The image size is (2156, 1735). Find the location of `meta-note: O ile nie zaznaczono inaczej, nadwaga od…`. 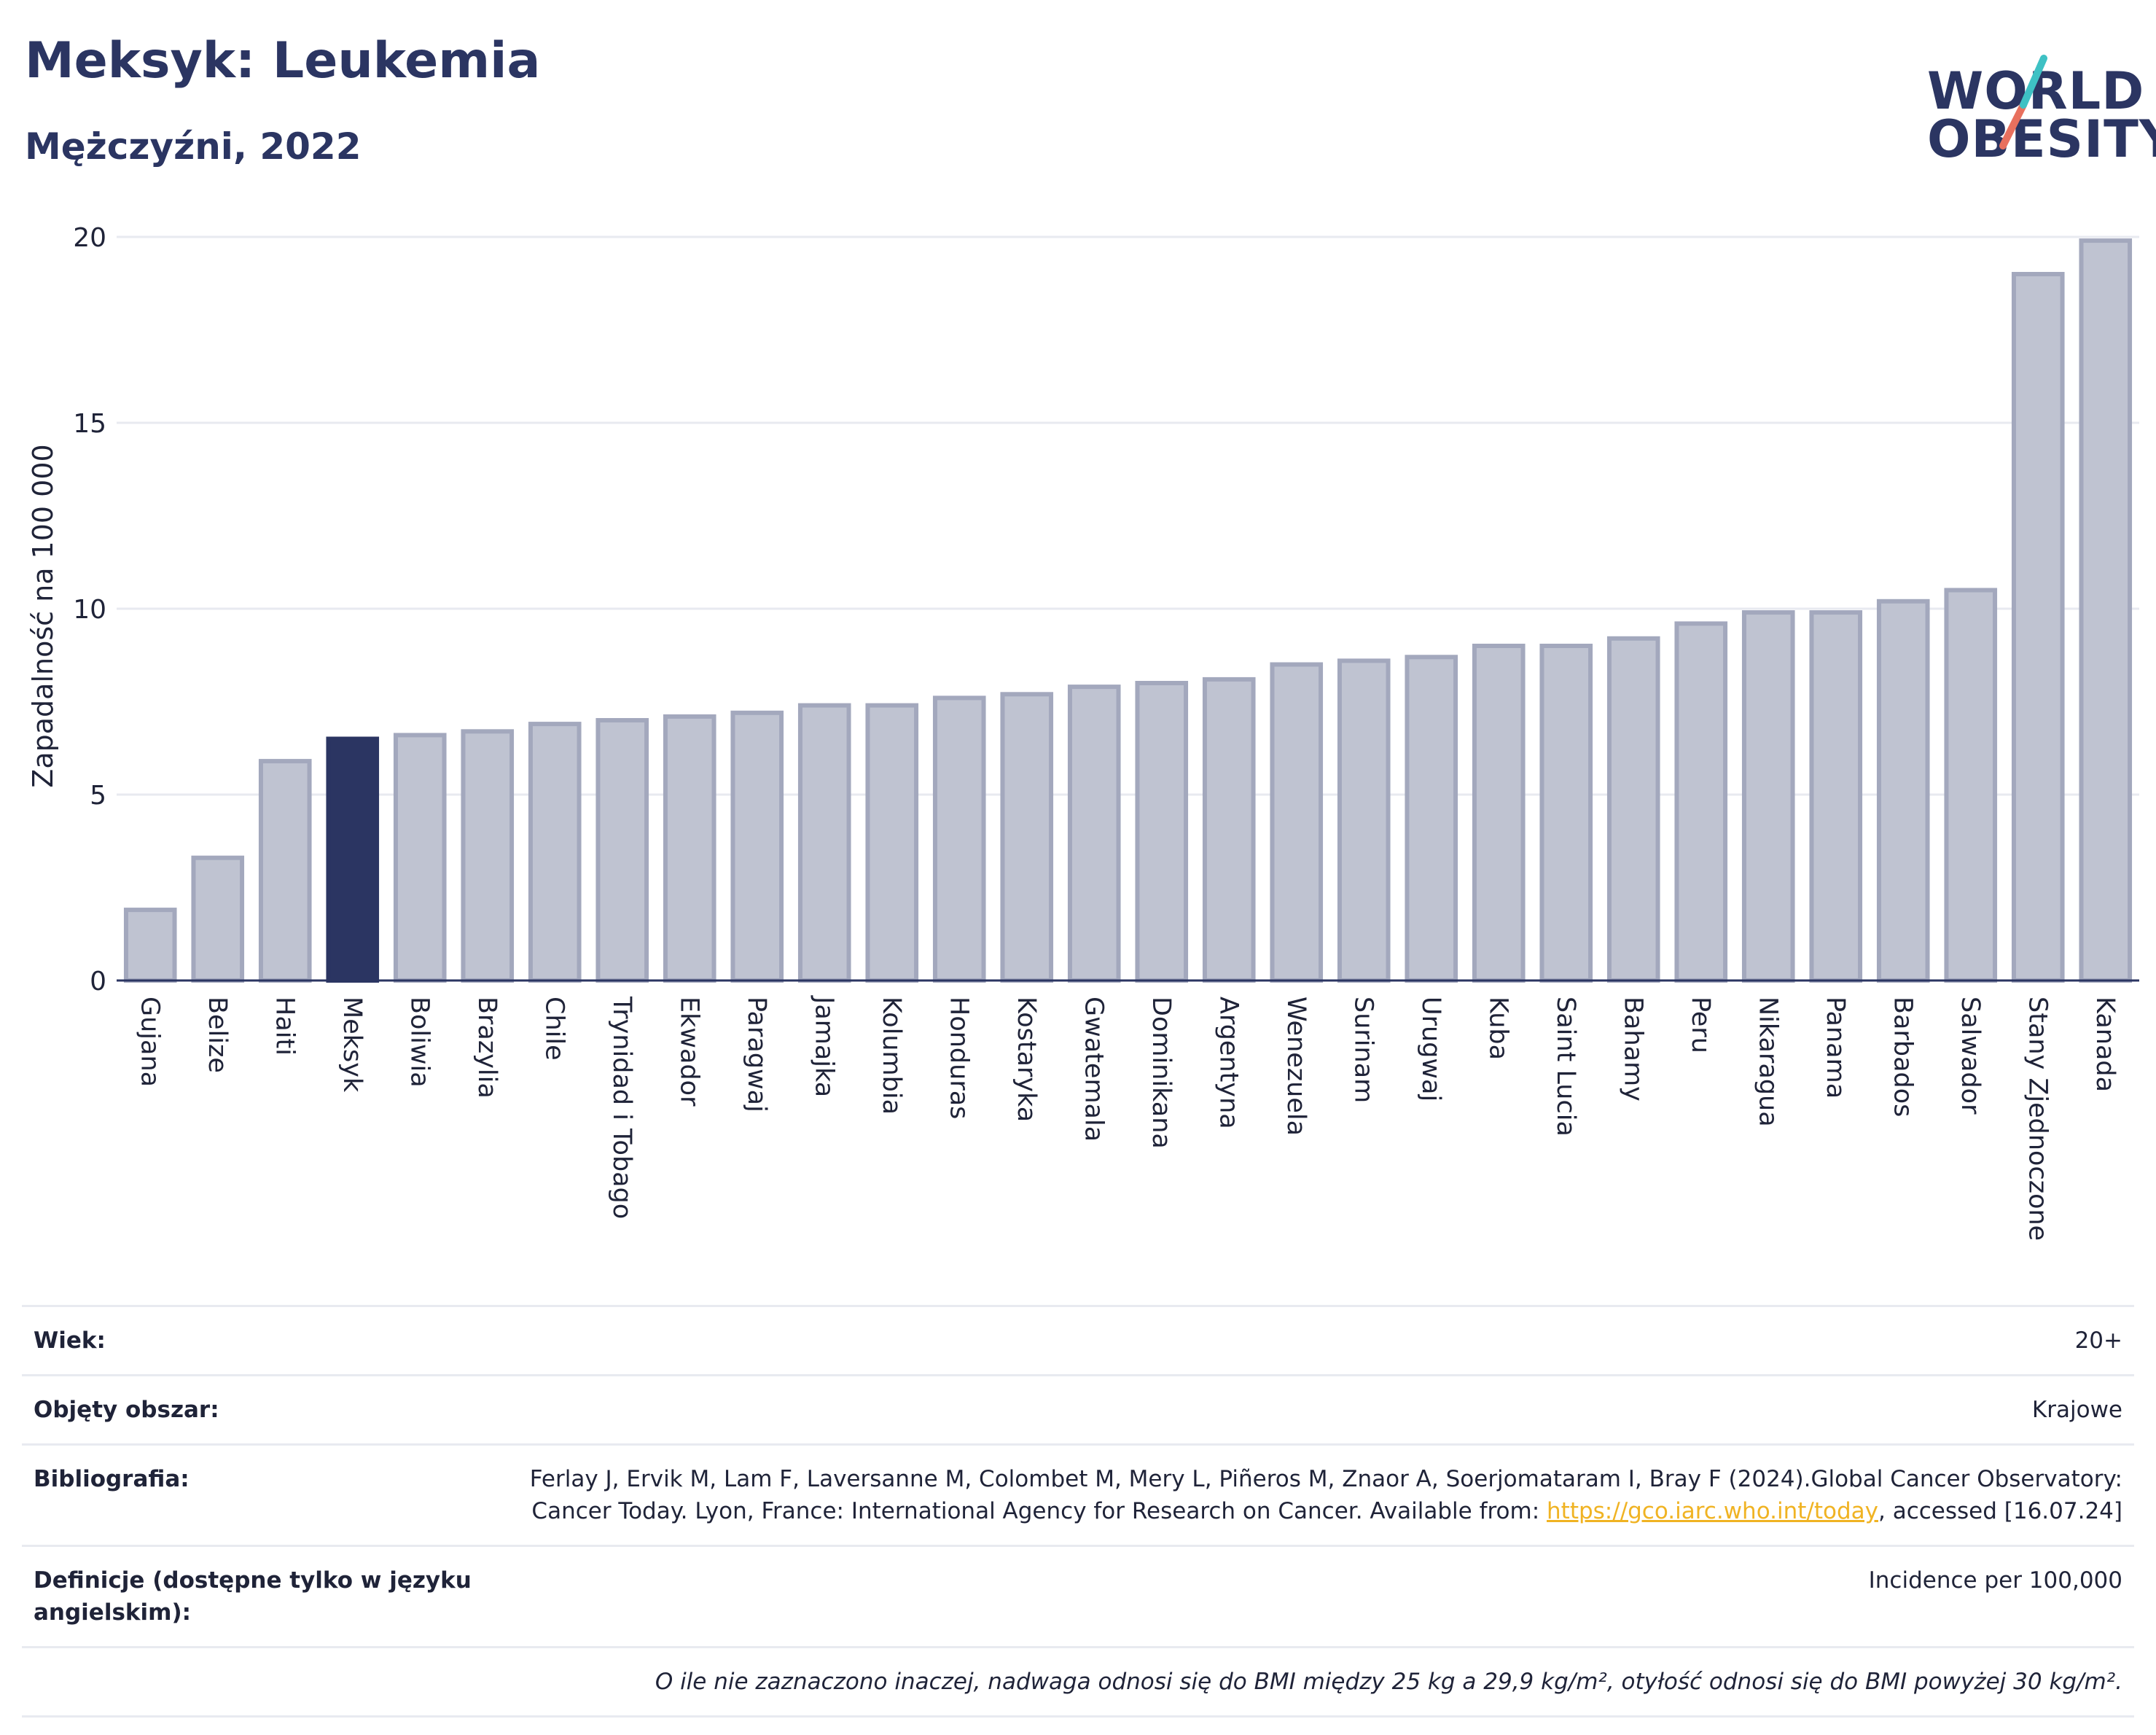

meta-note: O ile nie zaznaczono inaczej, nadwaga od… is located at coordinates (1388, 1682).